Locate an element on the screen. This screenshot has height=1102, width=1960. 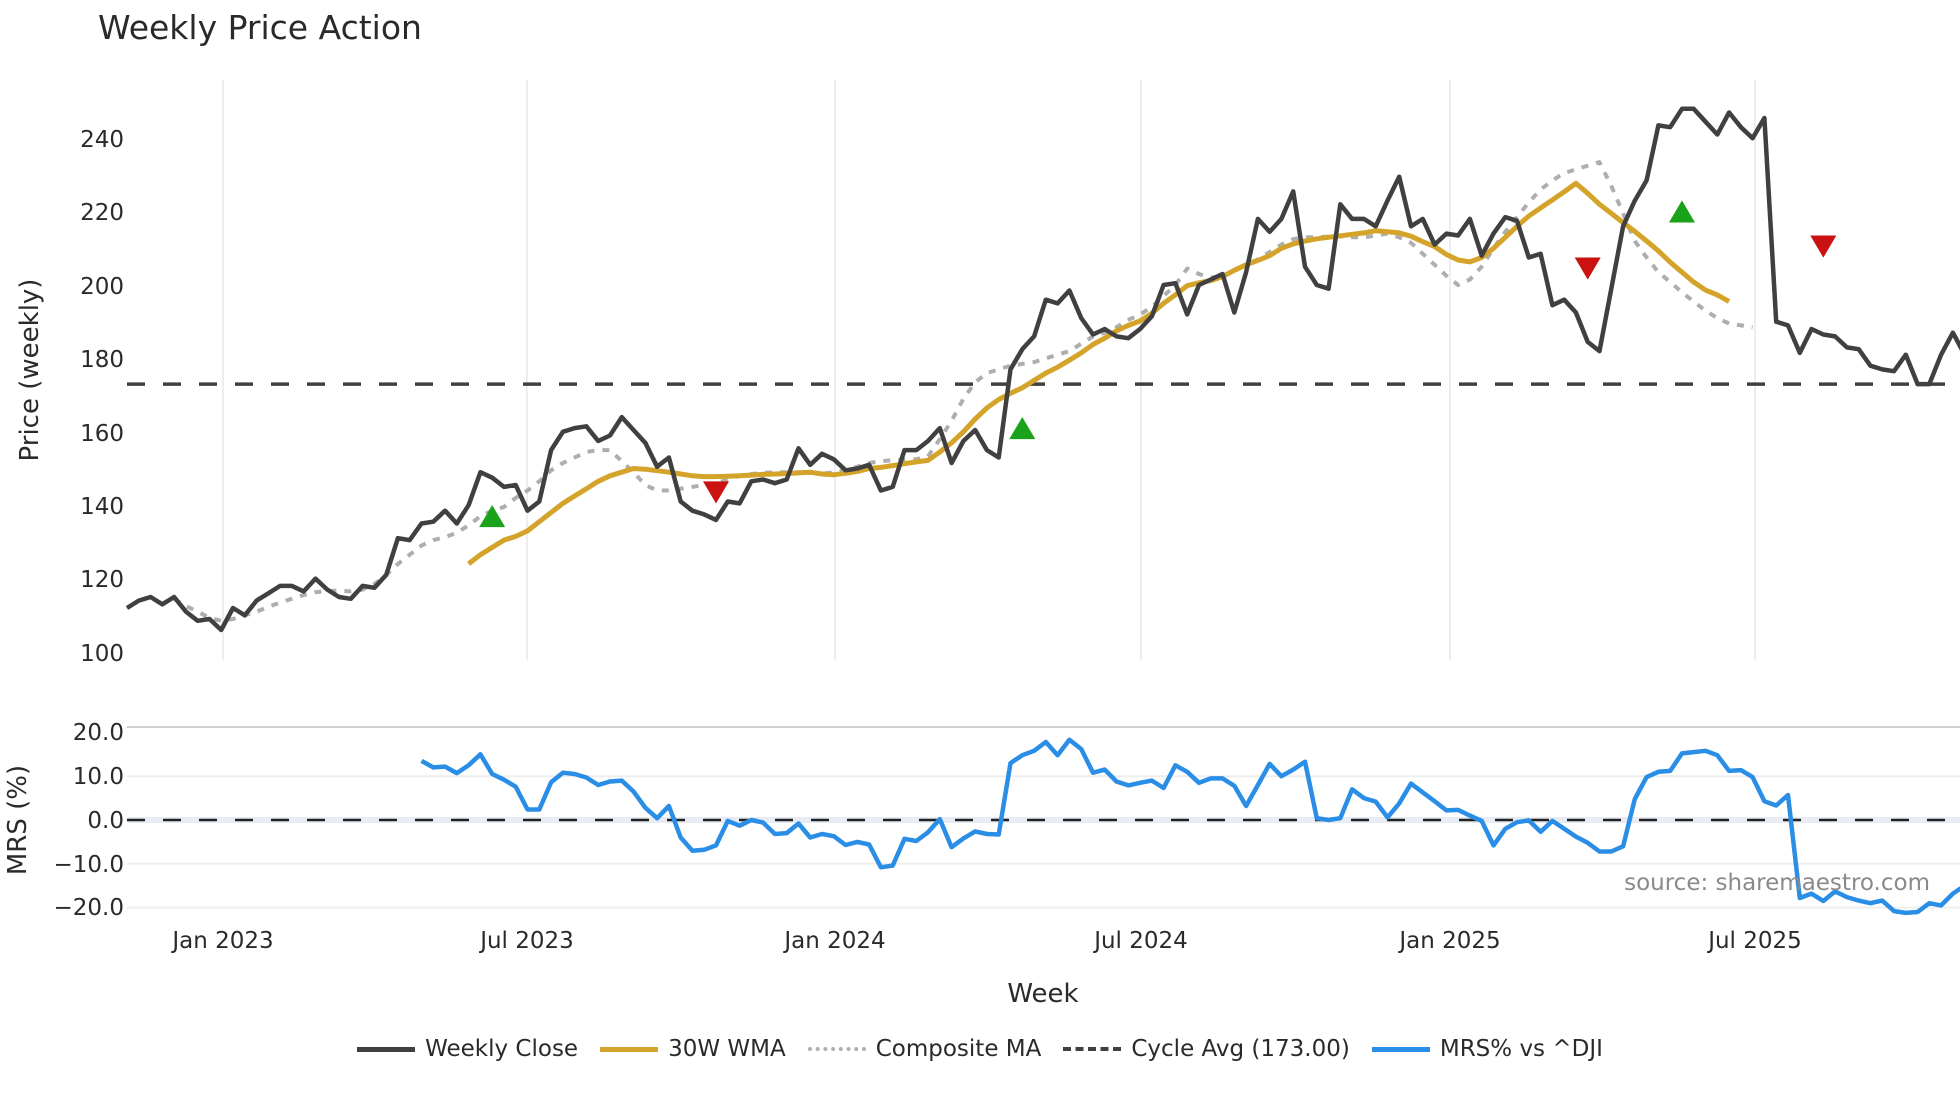
mrs-line is located at coordinates (1190, 826).